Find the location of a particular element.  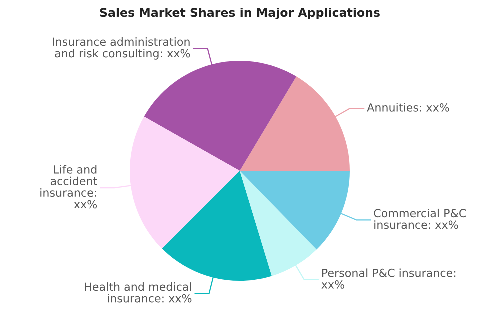

slice-label: Personal P&C insurance: xx% is located at coordinates (389, 278).